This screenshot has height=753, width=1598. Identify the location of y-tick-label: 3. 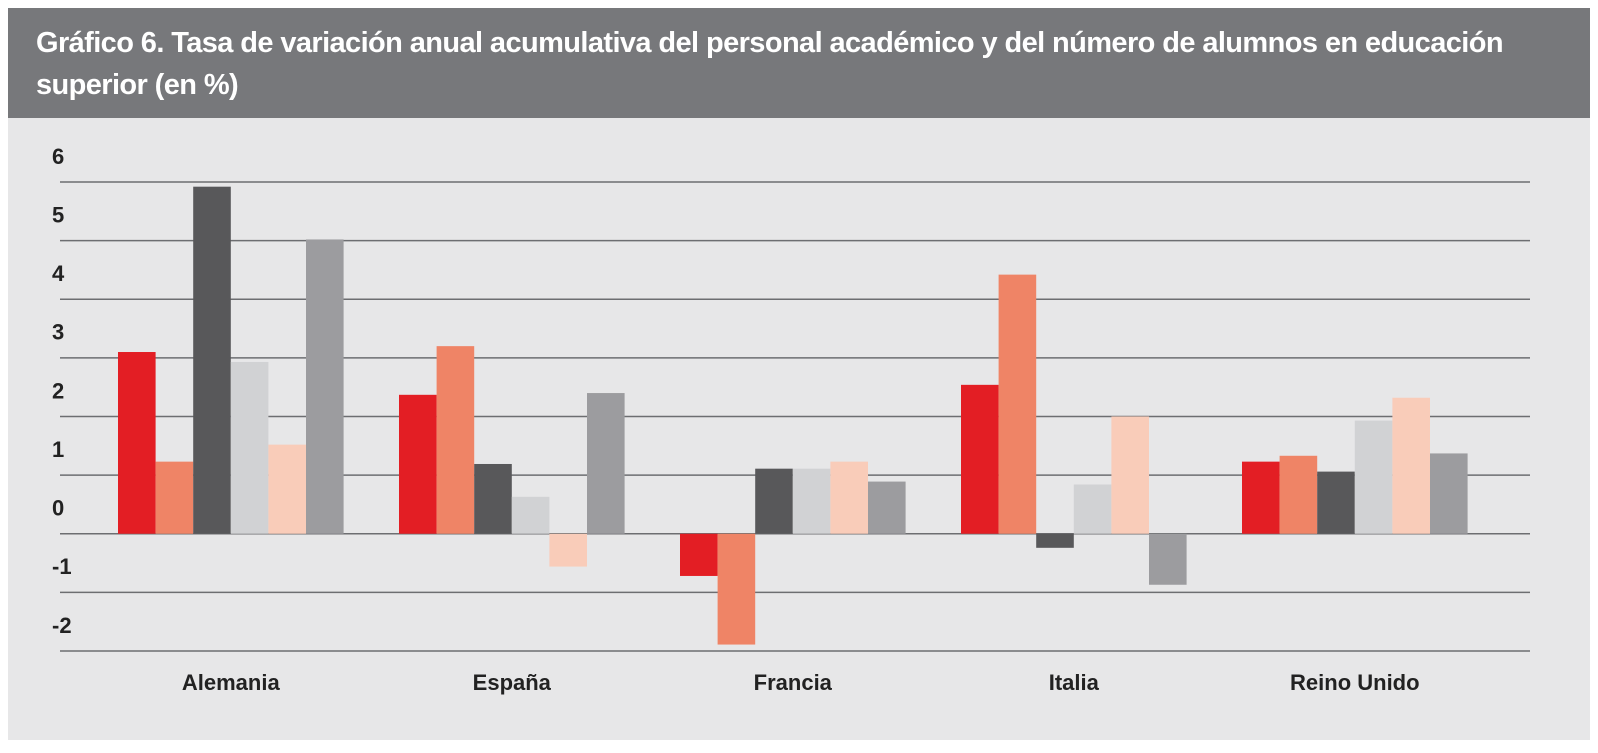
(58, 332).